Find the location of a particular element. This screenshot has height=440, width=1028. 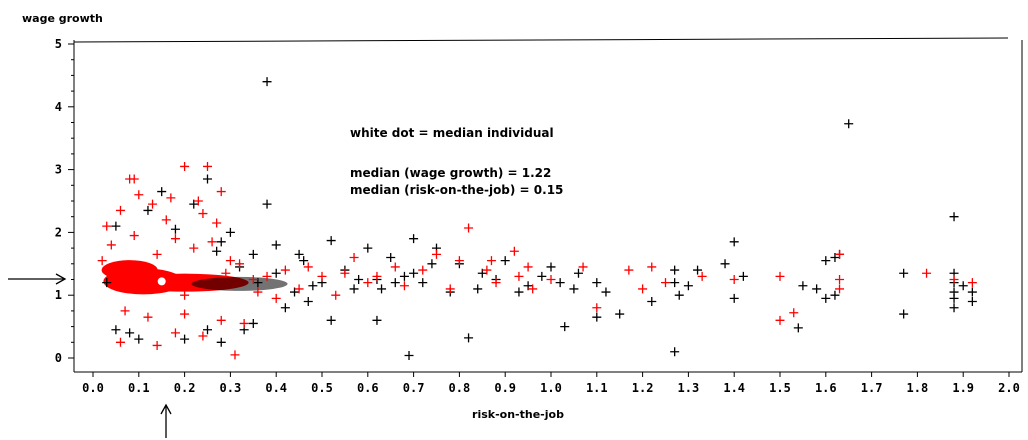

annotation-median-risk: median (risk-on-the-job) = 0.15 is located at coordinates (456, 190).